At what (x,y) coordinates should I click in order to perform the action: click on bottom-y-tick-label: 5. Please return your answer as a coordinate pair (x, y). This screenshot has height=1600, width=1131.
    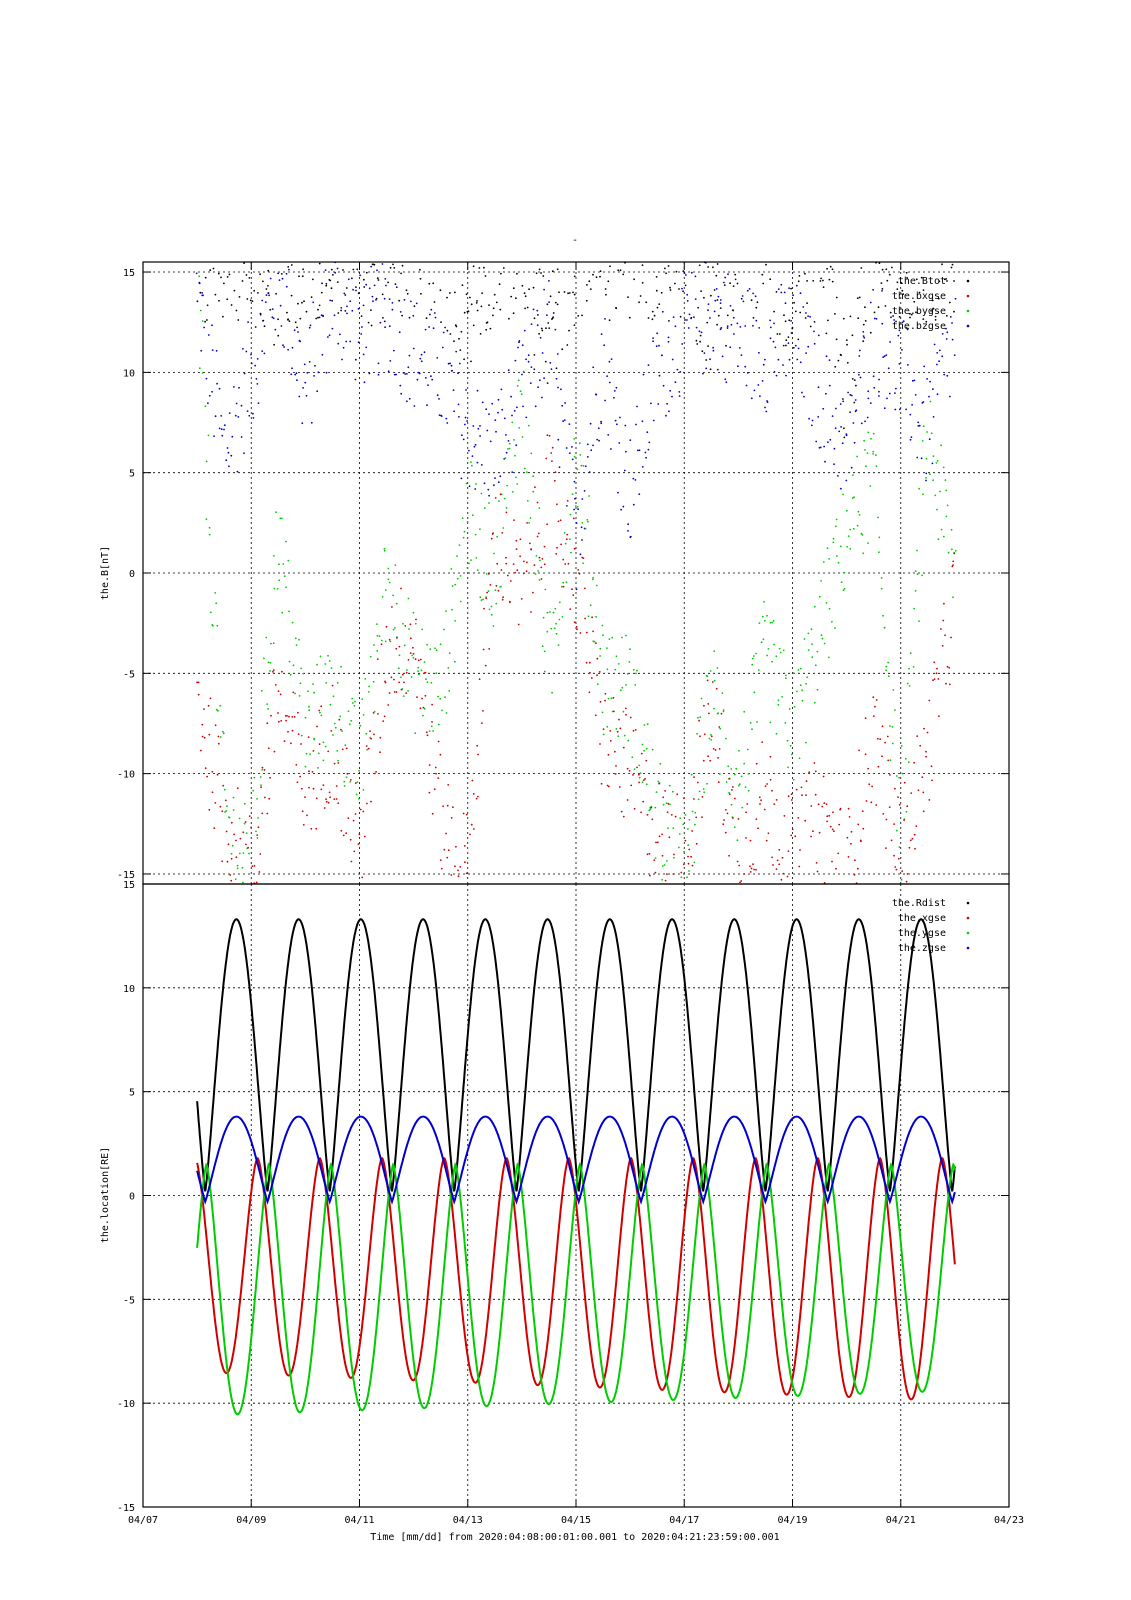
    Looking at the image, I should click on (132, 1093).